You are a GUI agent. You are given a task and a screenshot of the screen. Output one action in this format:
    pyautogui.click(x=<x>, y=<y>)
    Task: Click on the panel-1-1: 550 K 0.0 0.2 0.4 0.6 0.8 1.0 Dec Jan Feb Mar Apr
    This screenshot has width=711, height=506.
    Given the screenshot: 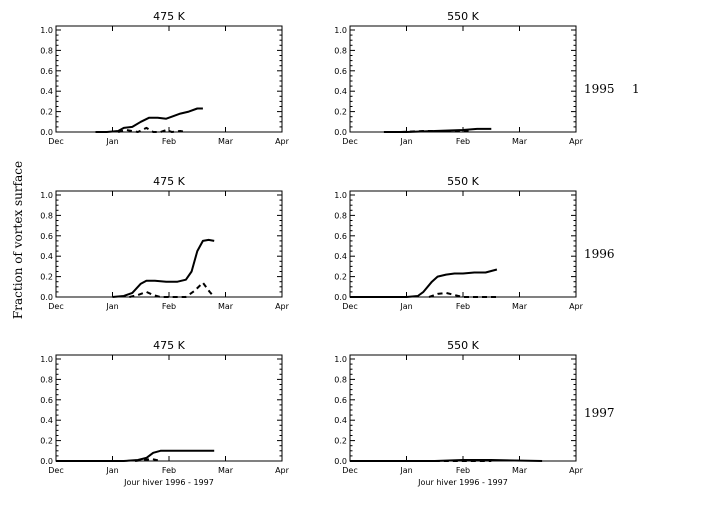 What is the action you would take?
    pyautogui.click(x=458, y=243)
    